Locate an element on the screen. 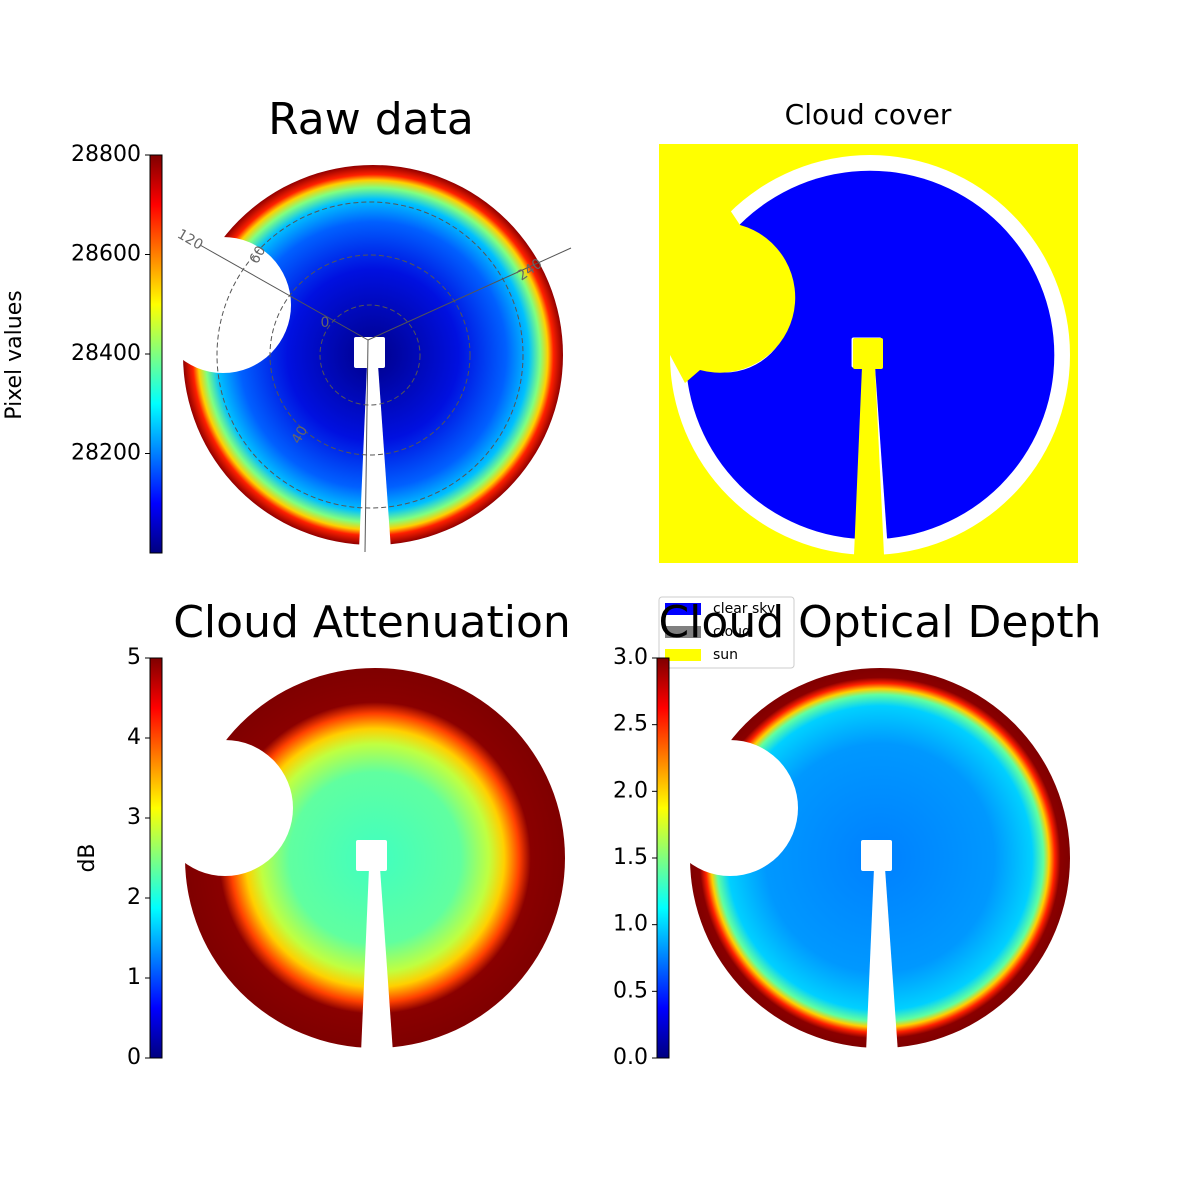  cod-image is located at coordinates (880, 858).